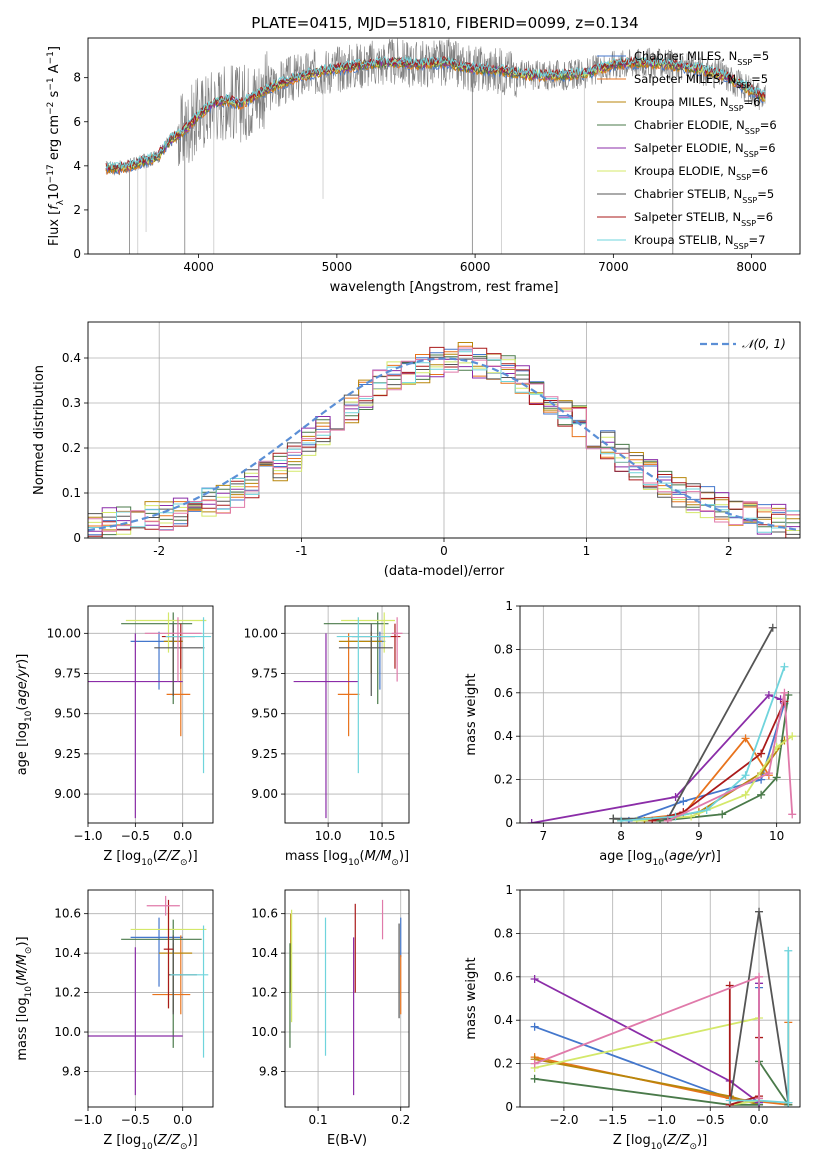  Describe the element at coordinates (39, 430) in the screenshot. I see `residuals-ylabel: Normed distribution` at that location.